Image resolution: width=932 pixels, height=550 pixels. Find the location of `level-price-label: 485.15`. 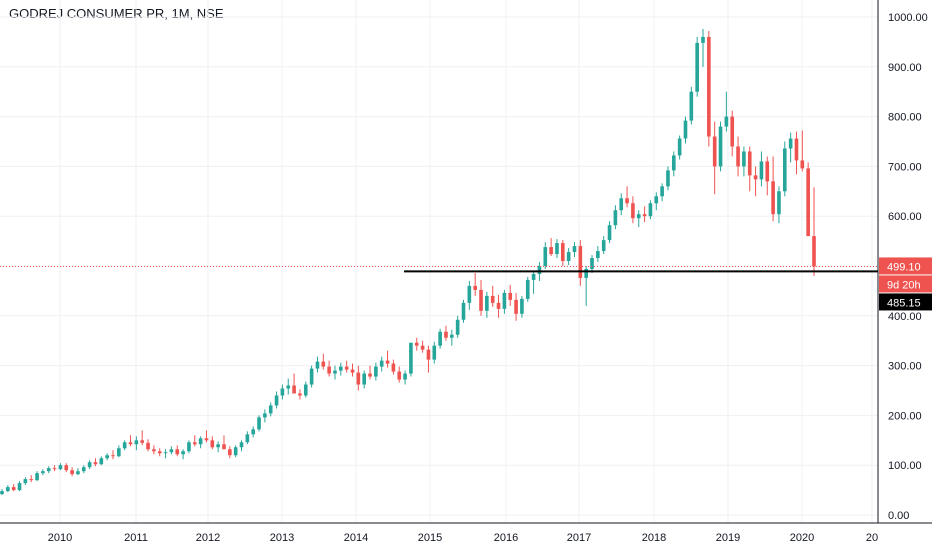

level-price-label: 485.15 is located at coordinates (904, 303).